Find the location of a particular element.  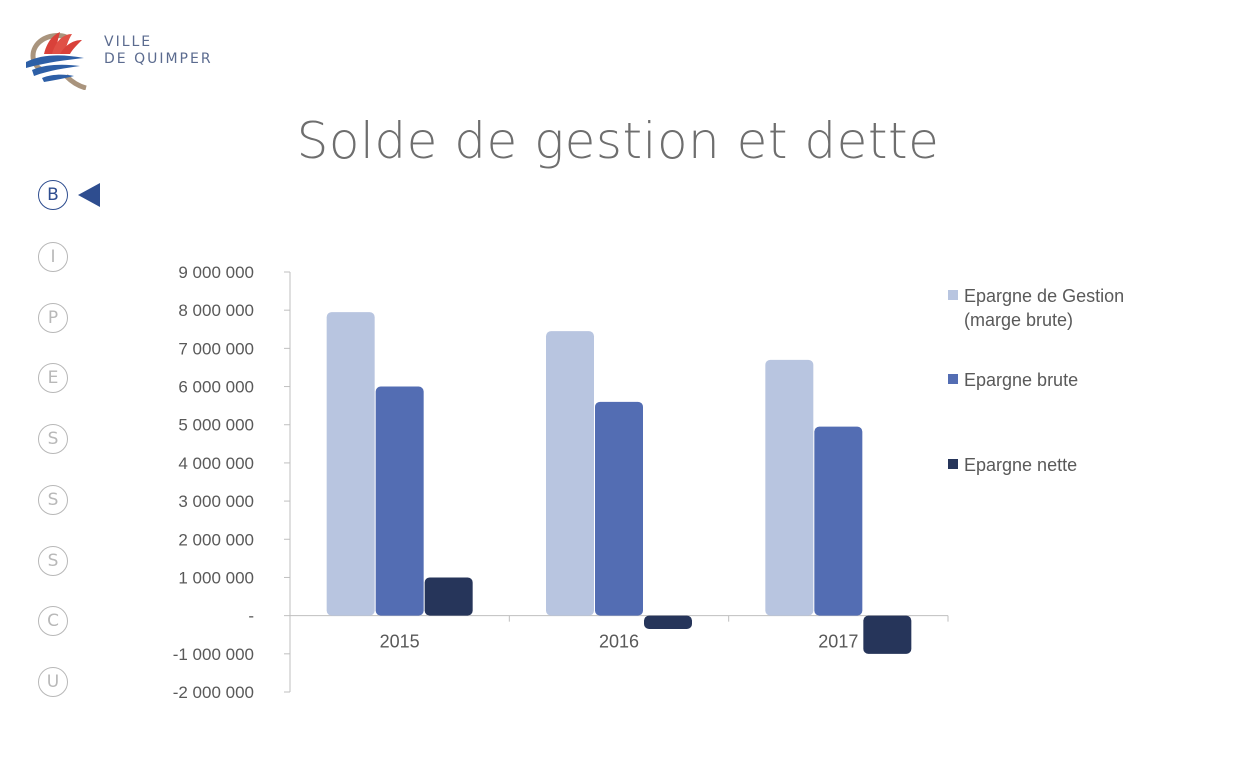

x-tick-label-2017: 2017 is located at coordinates (838, 642).